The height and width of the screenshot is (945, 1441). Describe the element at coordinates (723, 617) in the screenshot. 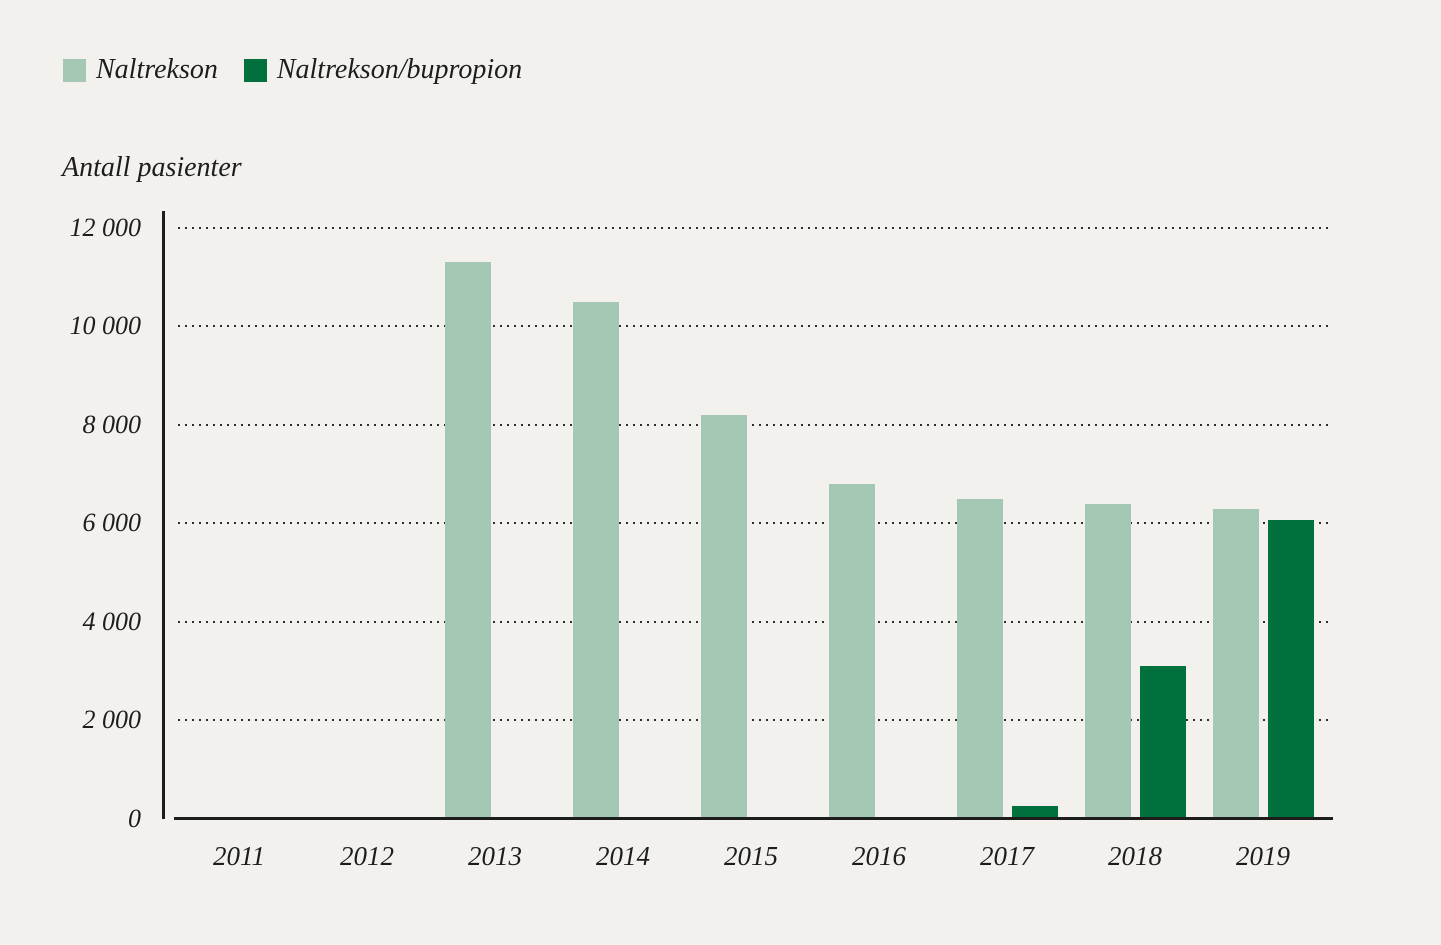

I see `bar-naltrekson-2015` at that location.